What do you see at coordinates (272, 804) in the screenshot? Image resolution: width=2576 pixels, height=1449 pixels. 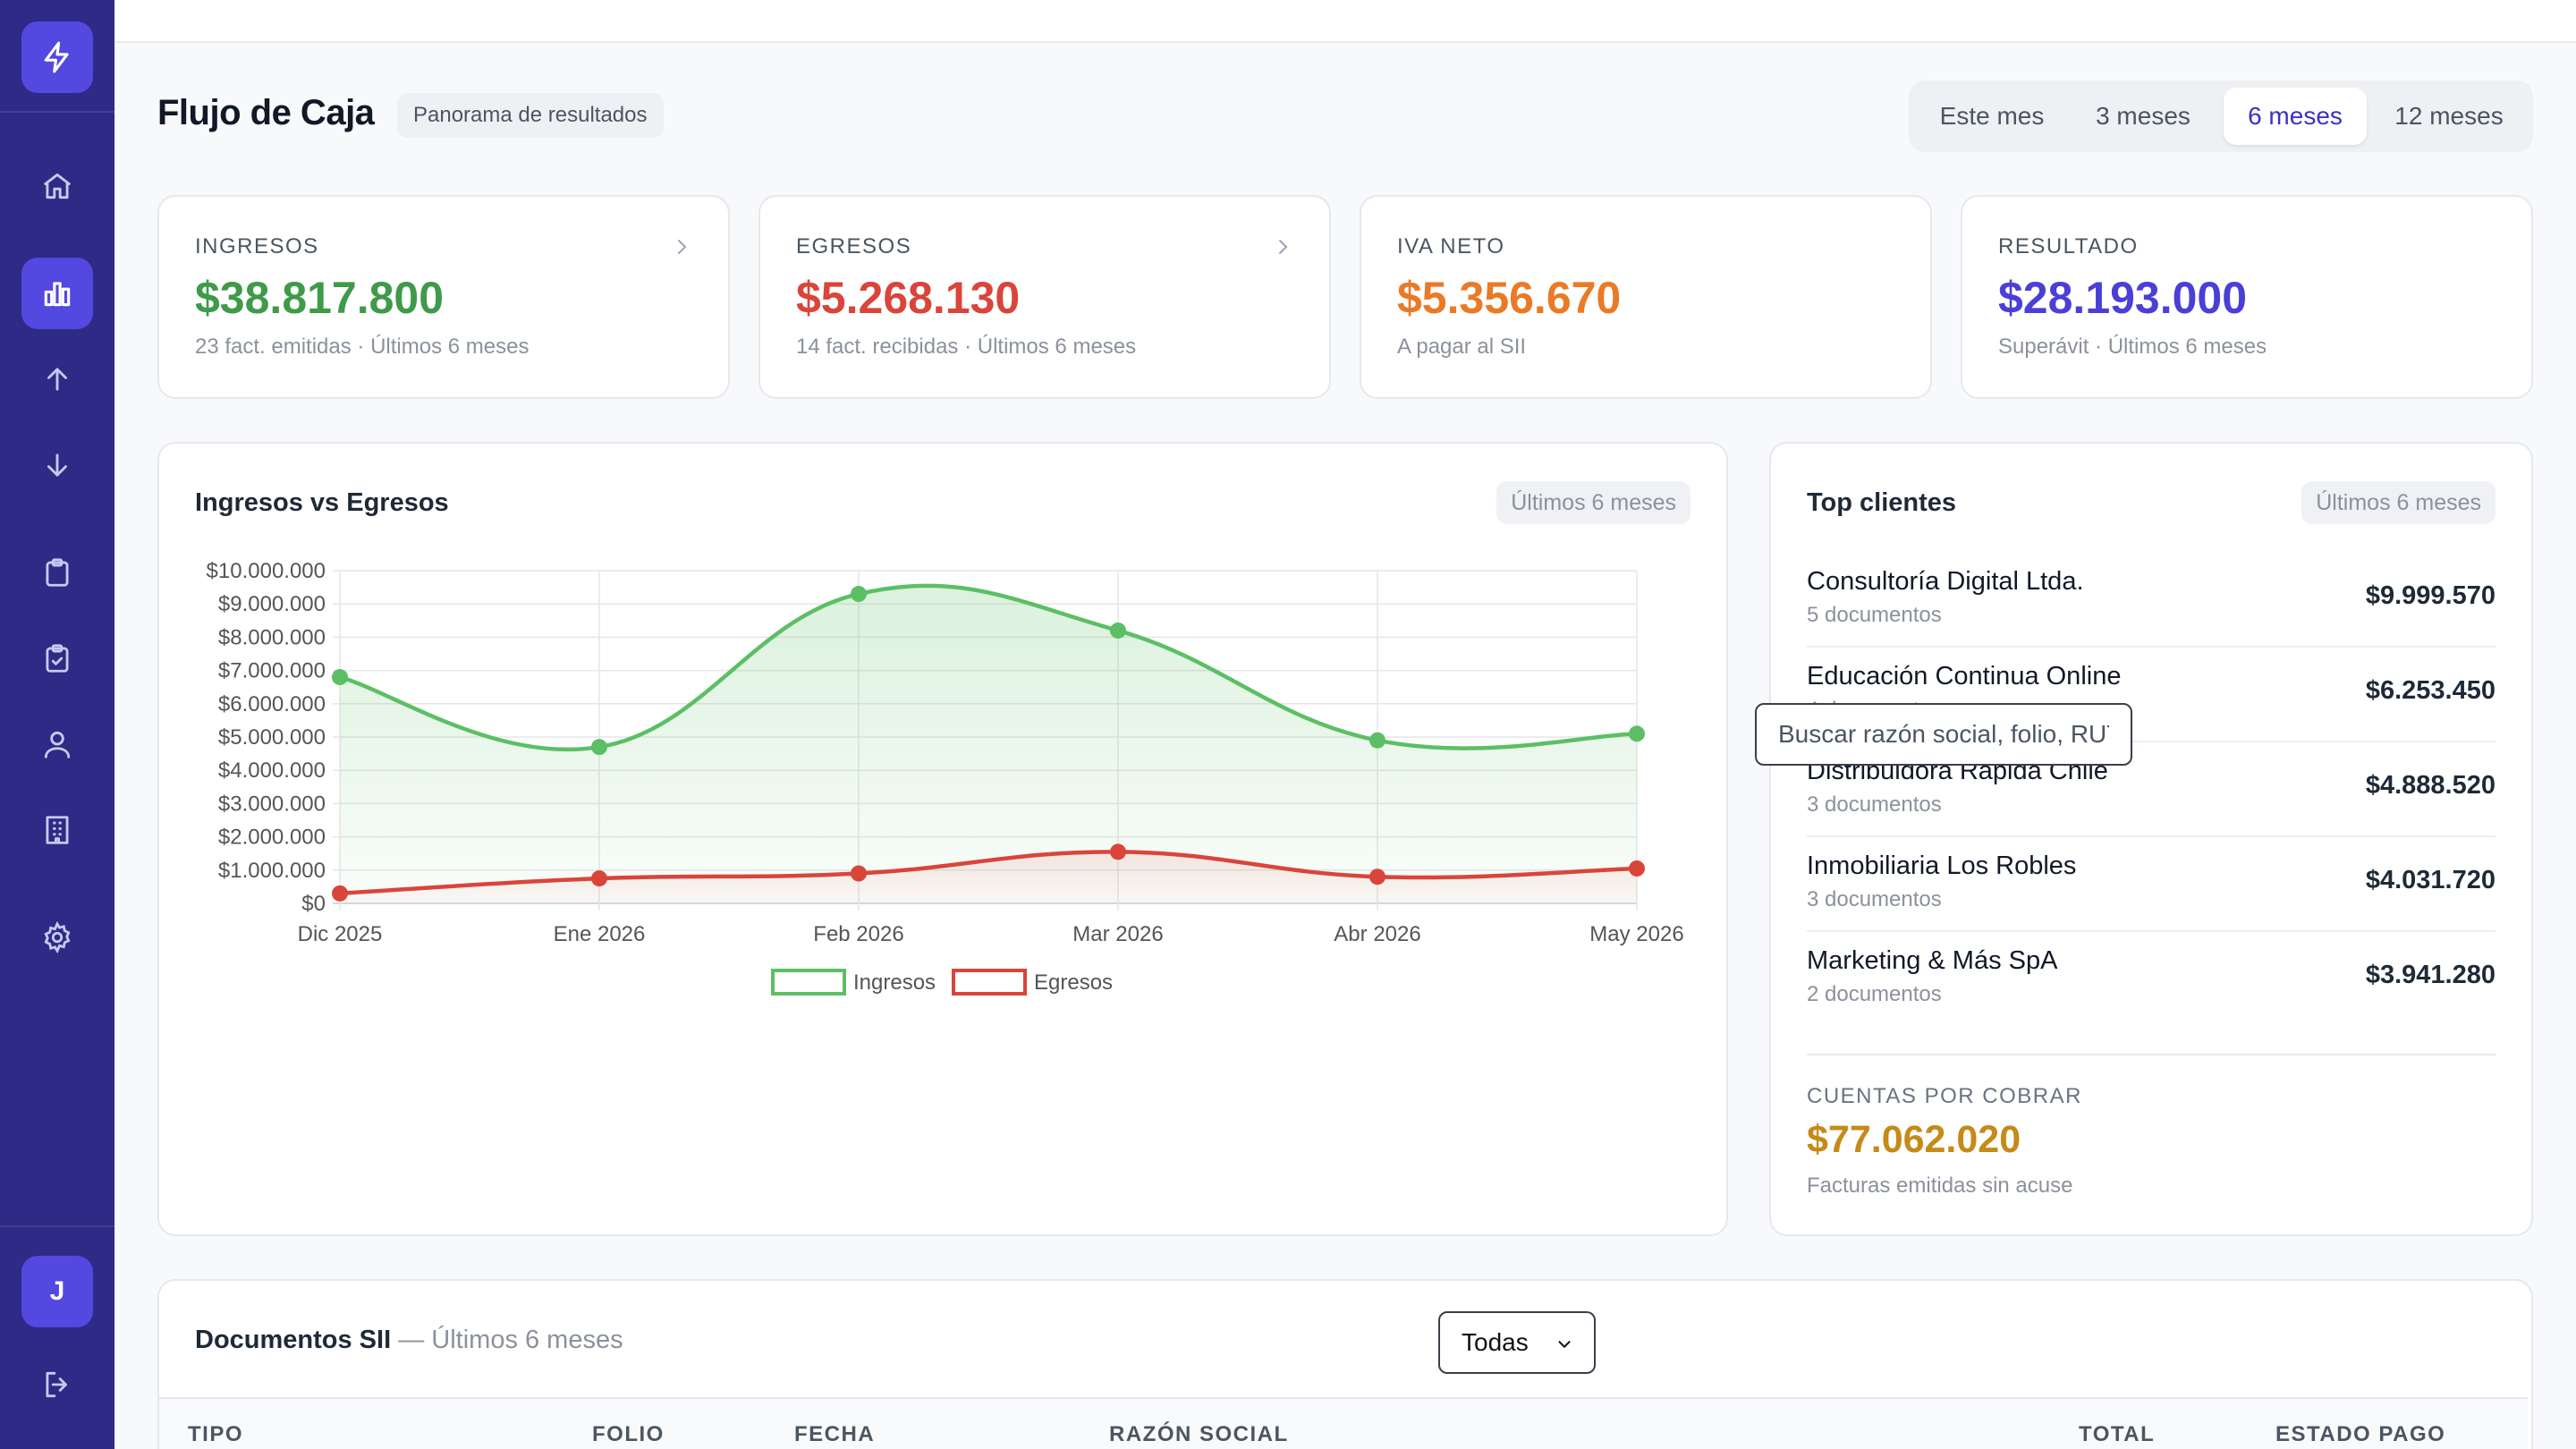 I see `y-tick-label: $3.000.000` at bounding box center [272, 804].